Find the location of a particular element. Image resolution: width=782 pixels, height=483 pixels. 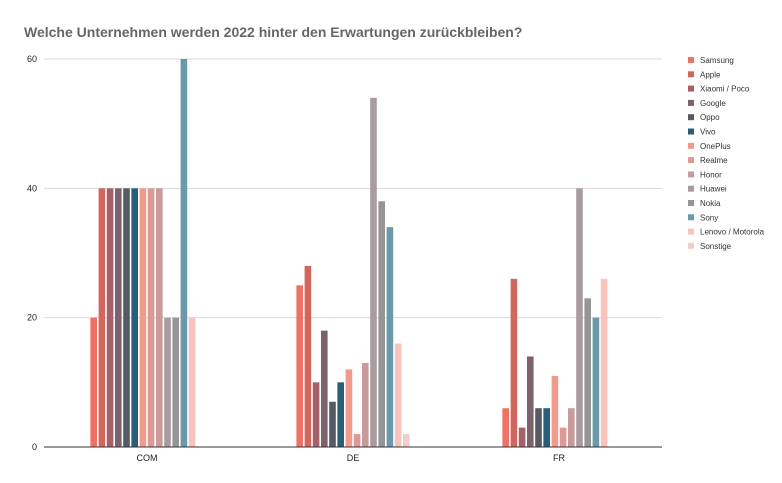

y-tick-label: 20 is located at coordinates (32, 318).